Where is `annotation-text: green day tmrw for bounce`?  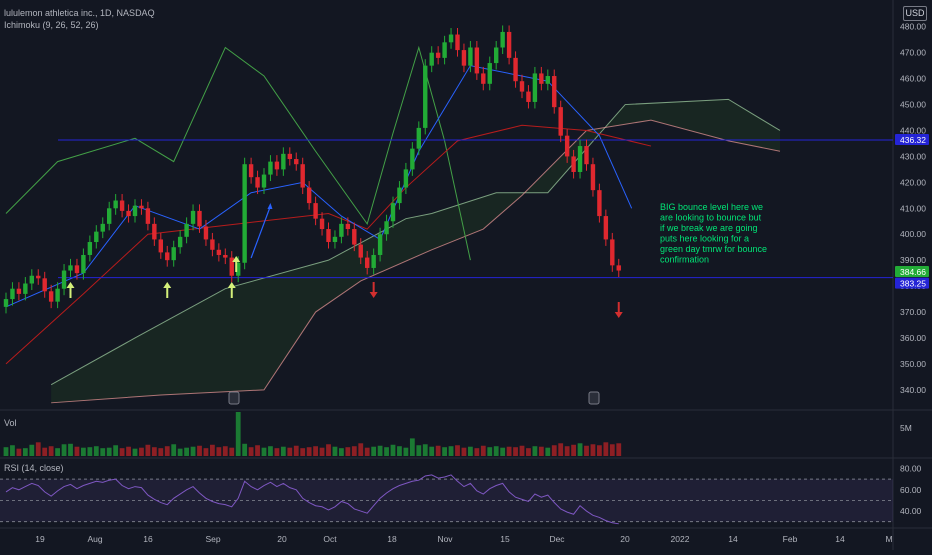 annotation-text: green day tmrw for bounce is located at coordinates (713, 249).